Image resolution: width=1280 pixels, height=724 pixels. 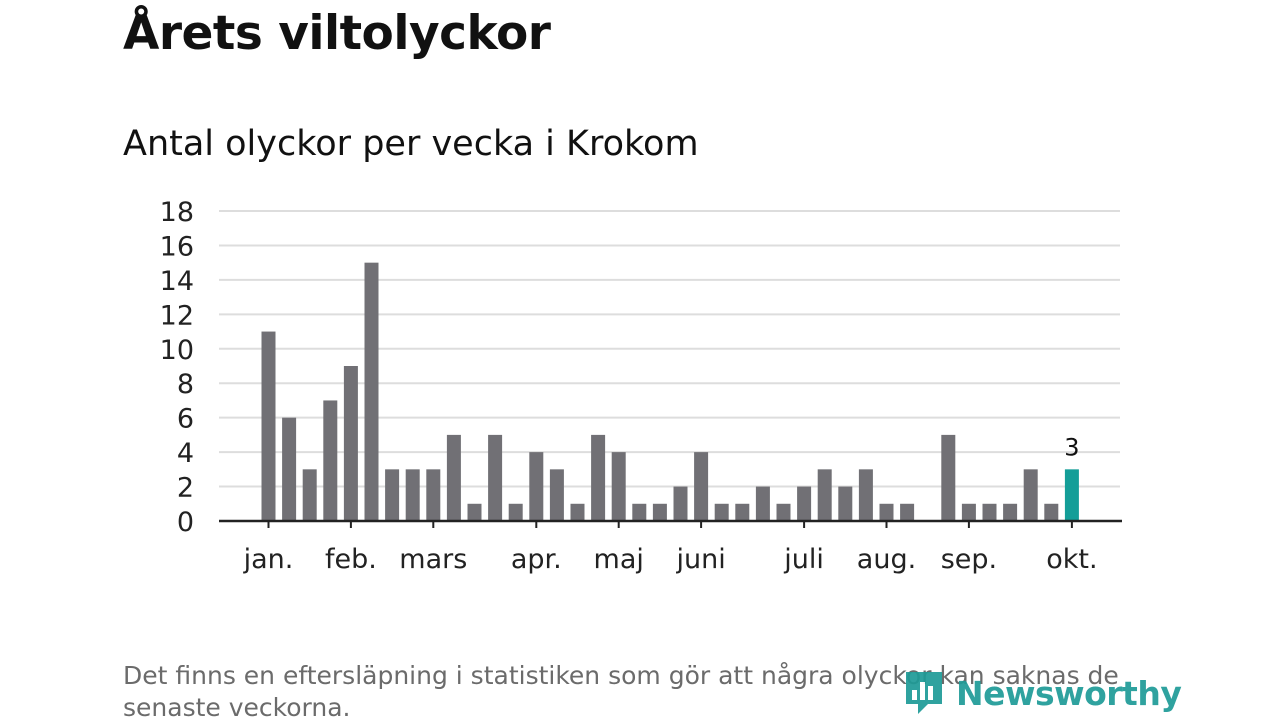 What do you see at coordinates (670, 548) in the screenshot?
I see `x-axis-month-labels: jan. feb. mars apr. maj juni juli aug. sep. okt.` at bounding box center [670, 548].